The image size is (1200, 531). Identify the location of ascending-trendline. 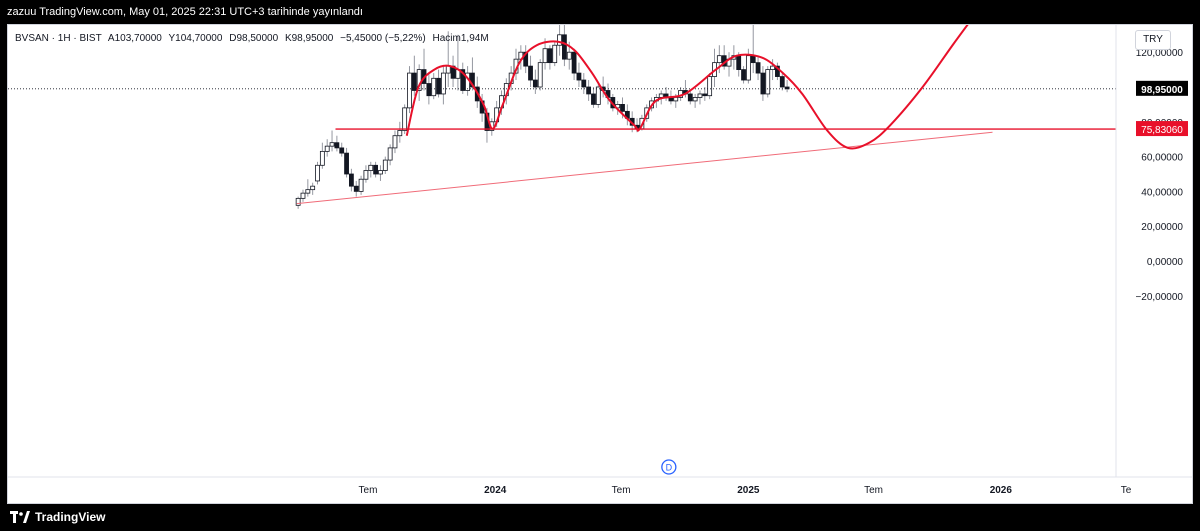
(644, 168).